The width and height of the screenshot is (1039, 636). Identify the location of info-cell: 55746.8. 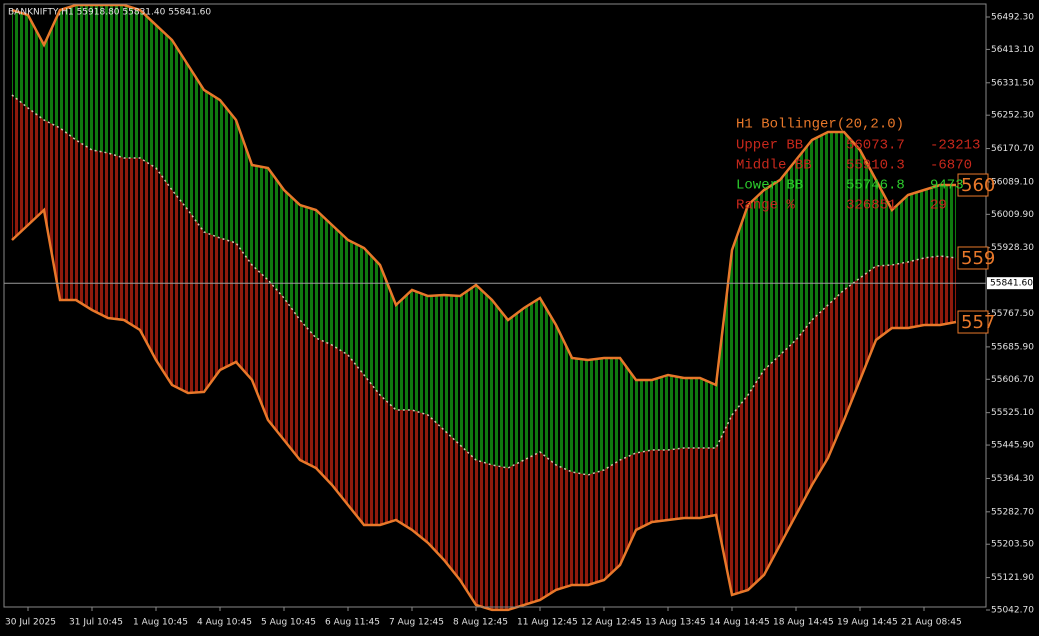
(875, 186).